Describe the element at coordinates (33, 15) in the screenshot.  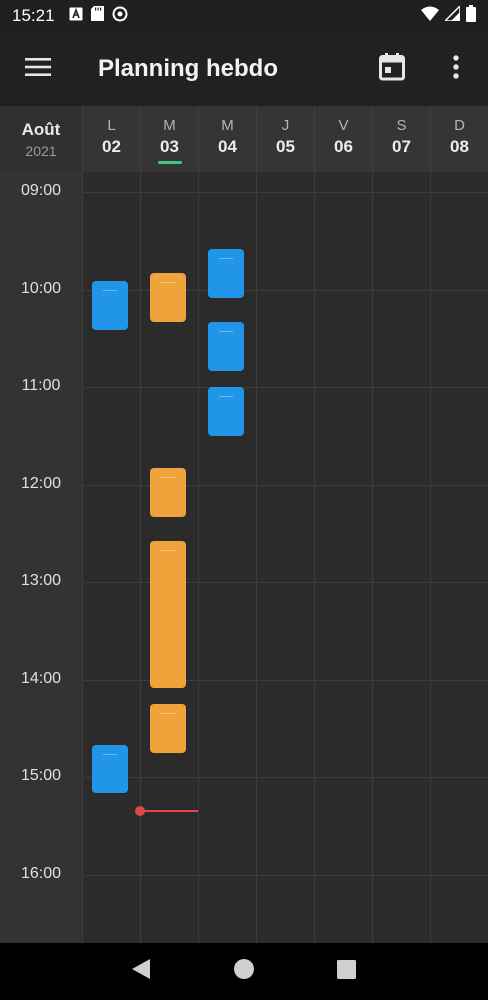
I see `status-time: 15:21` at that location.